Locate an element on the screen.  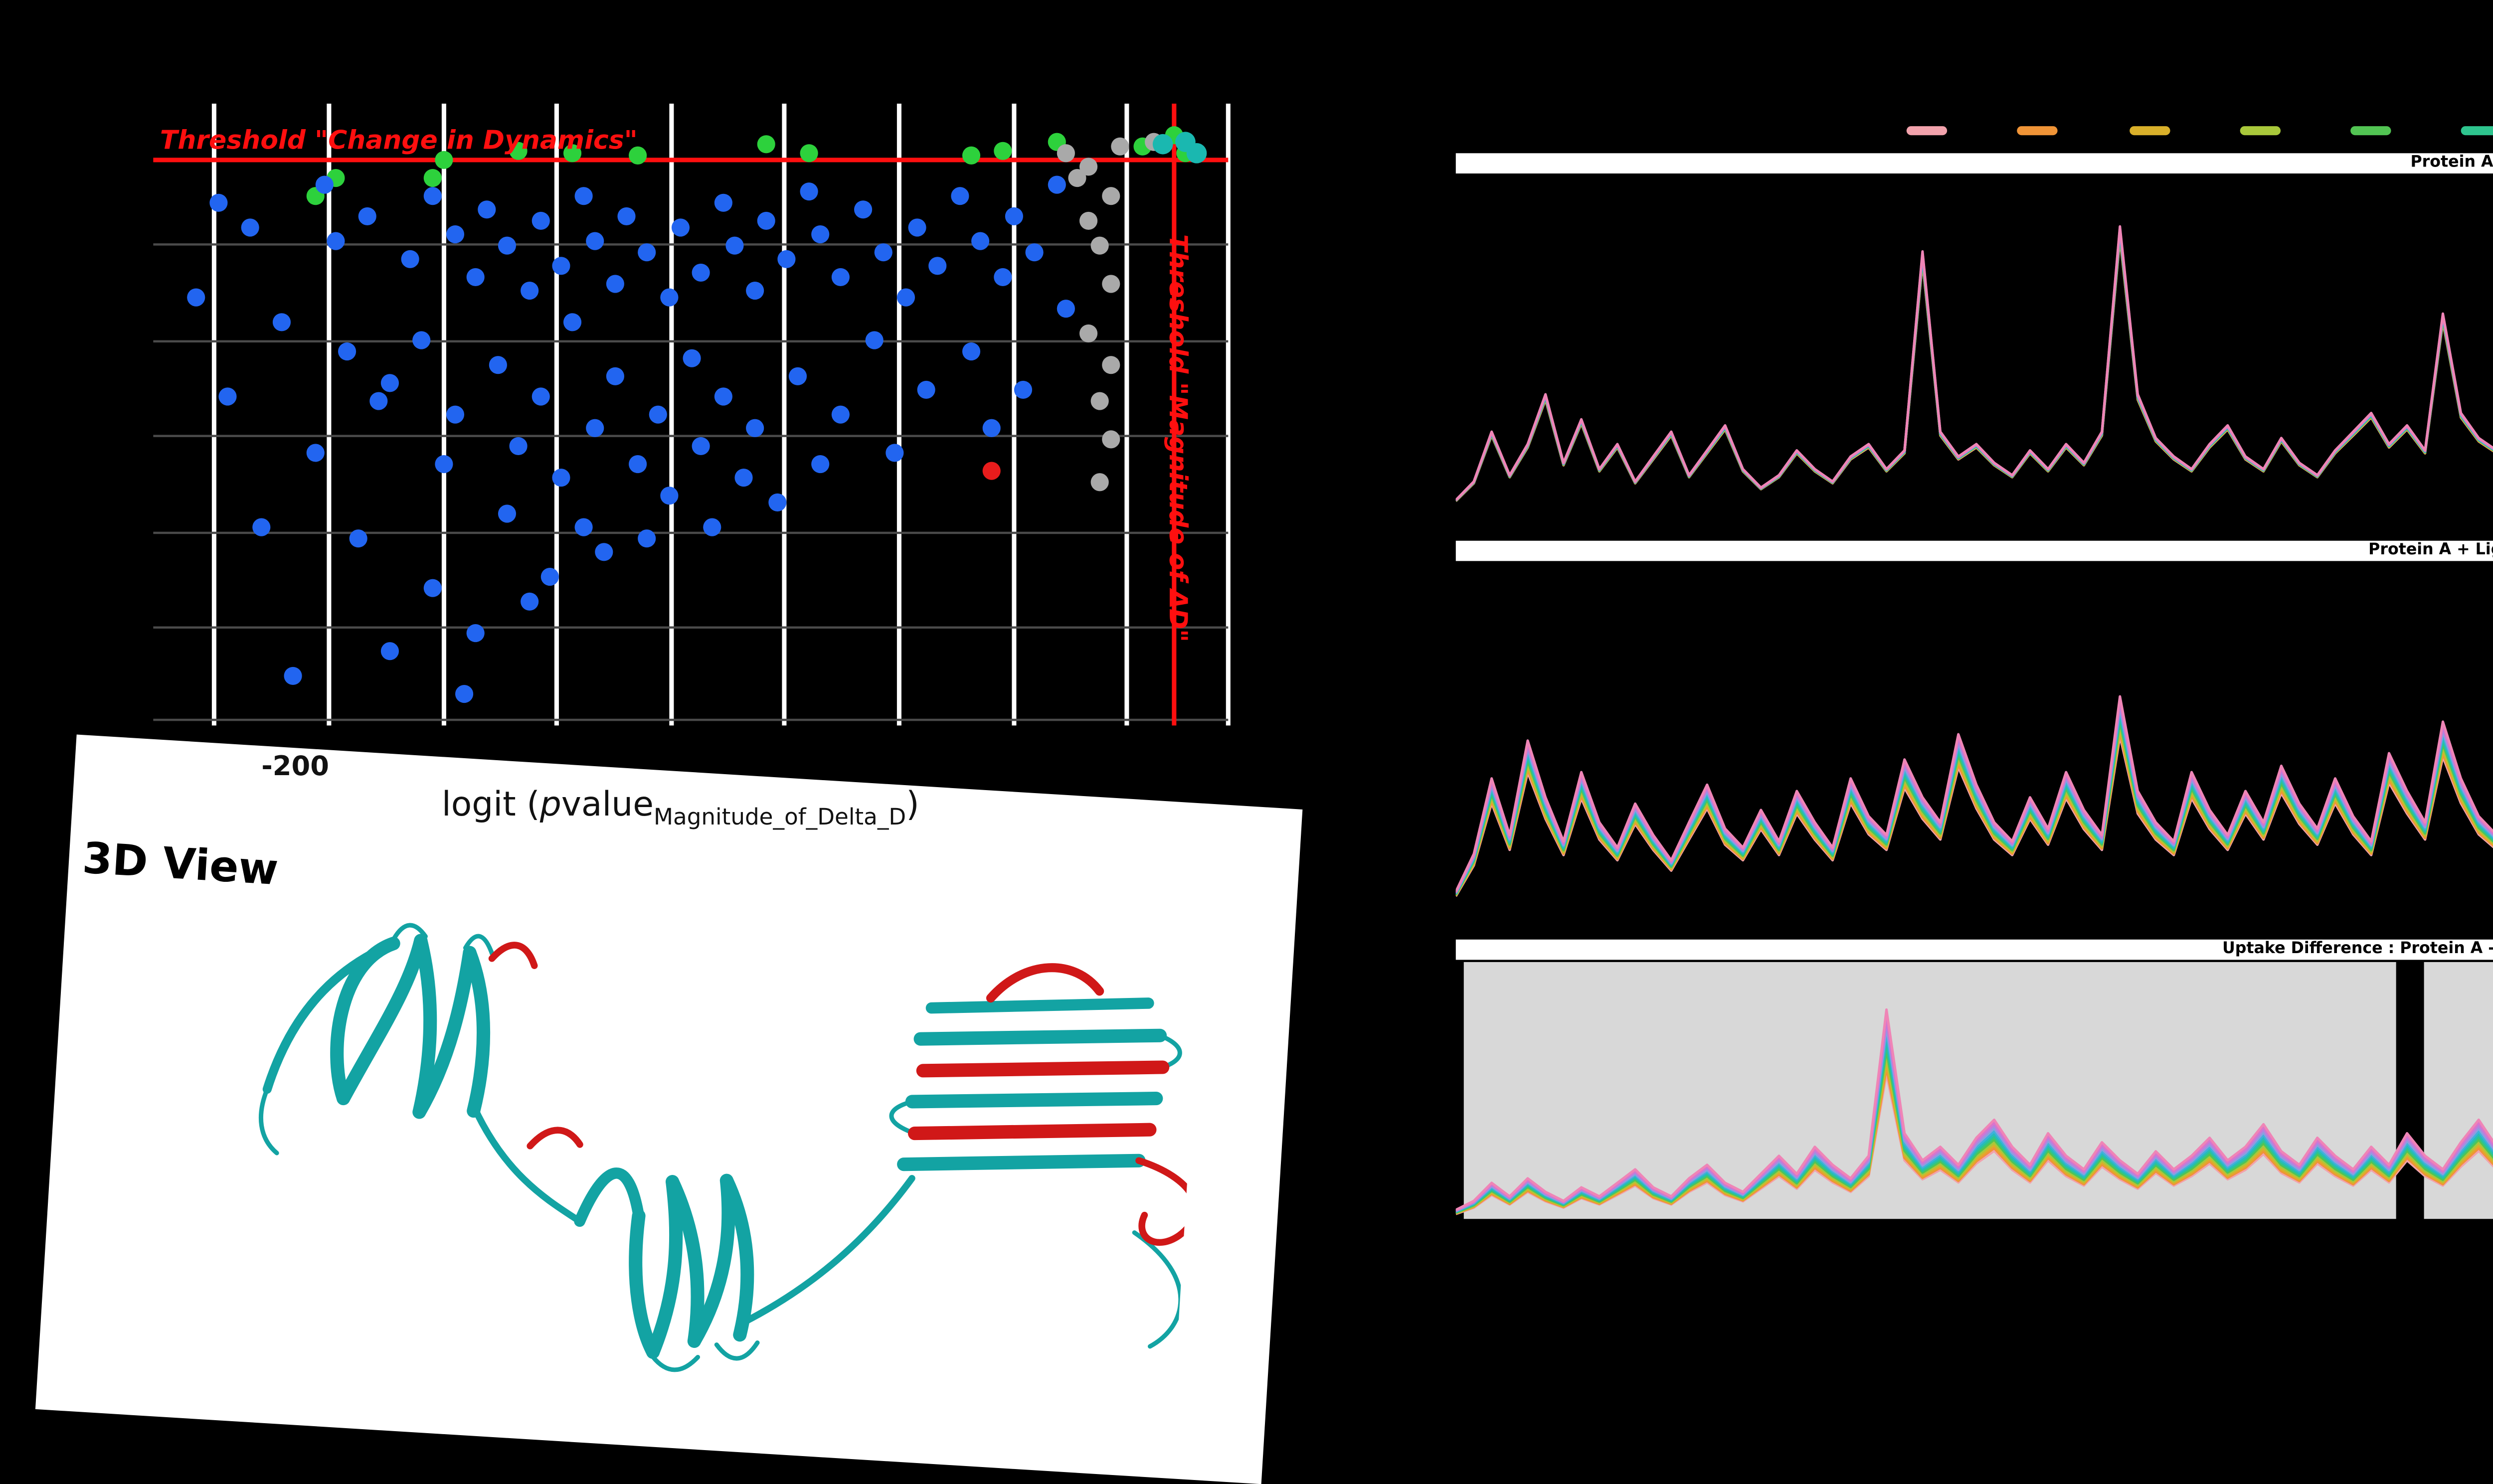
scatter-point-highlighted is located at coordinates (992, 470).